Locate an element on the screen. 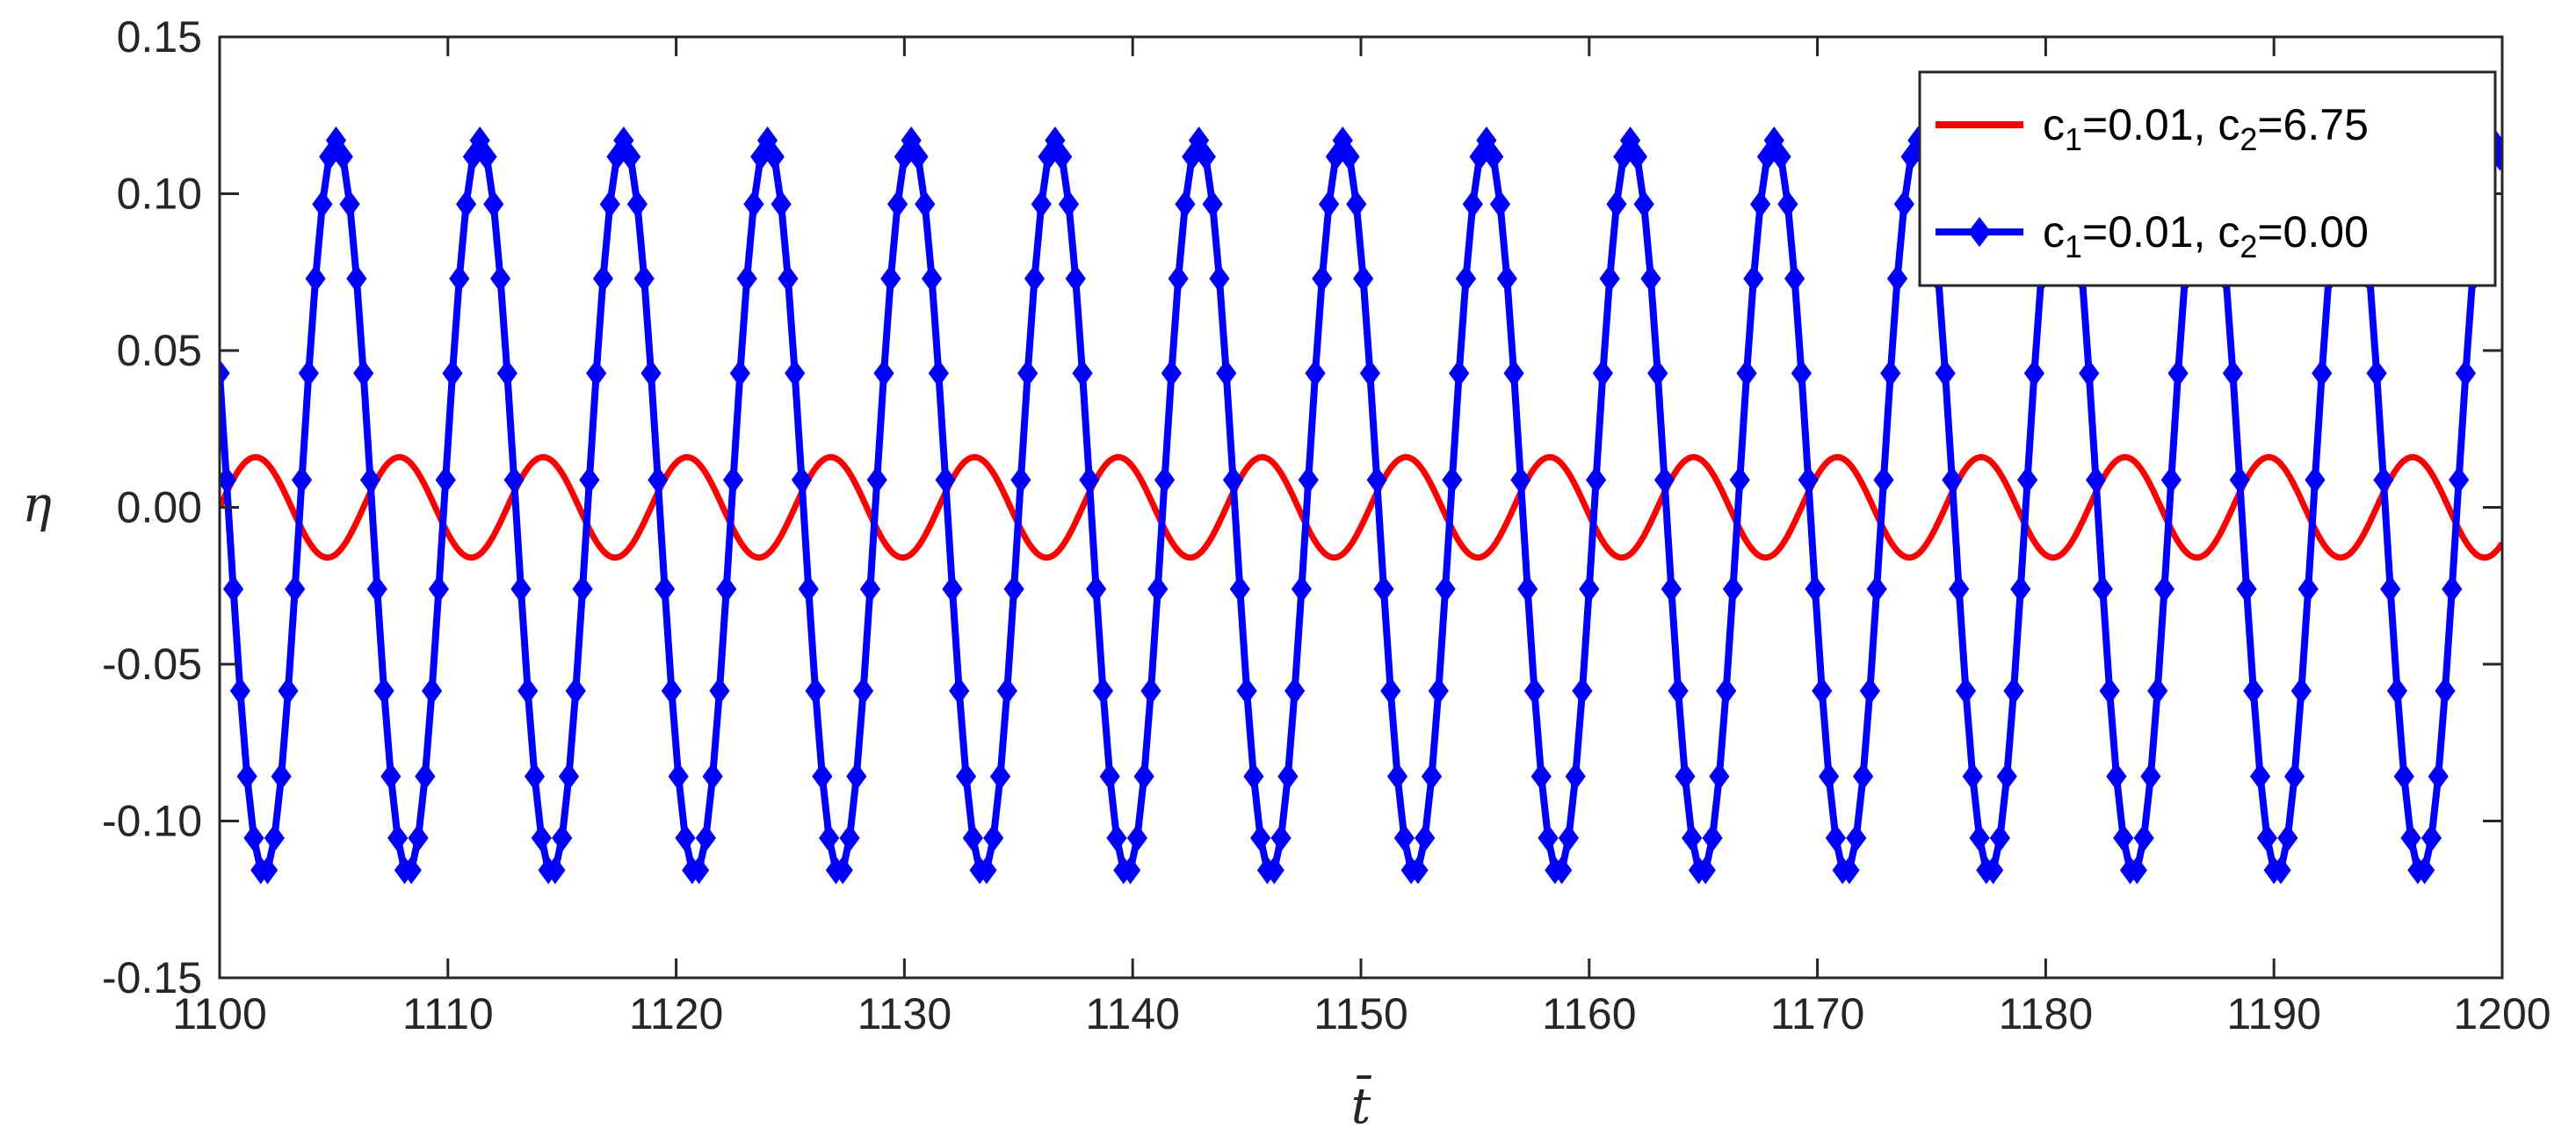 The image size is (2576, 1143). legend-entry: c1=0.01, c2=6.75 is located at coordinates (2206, 129).